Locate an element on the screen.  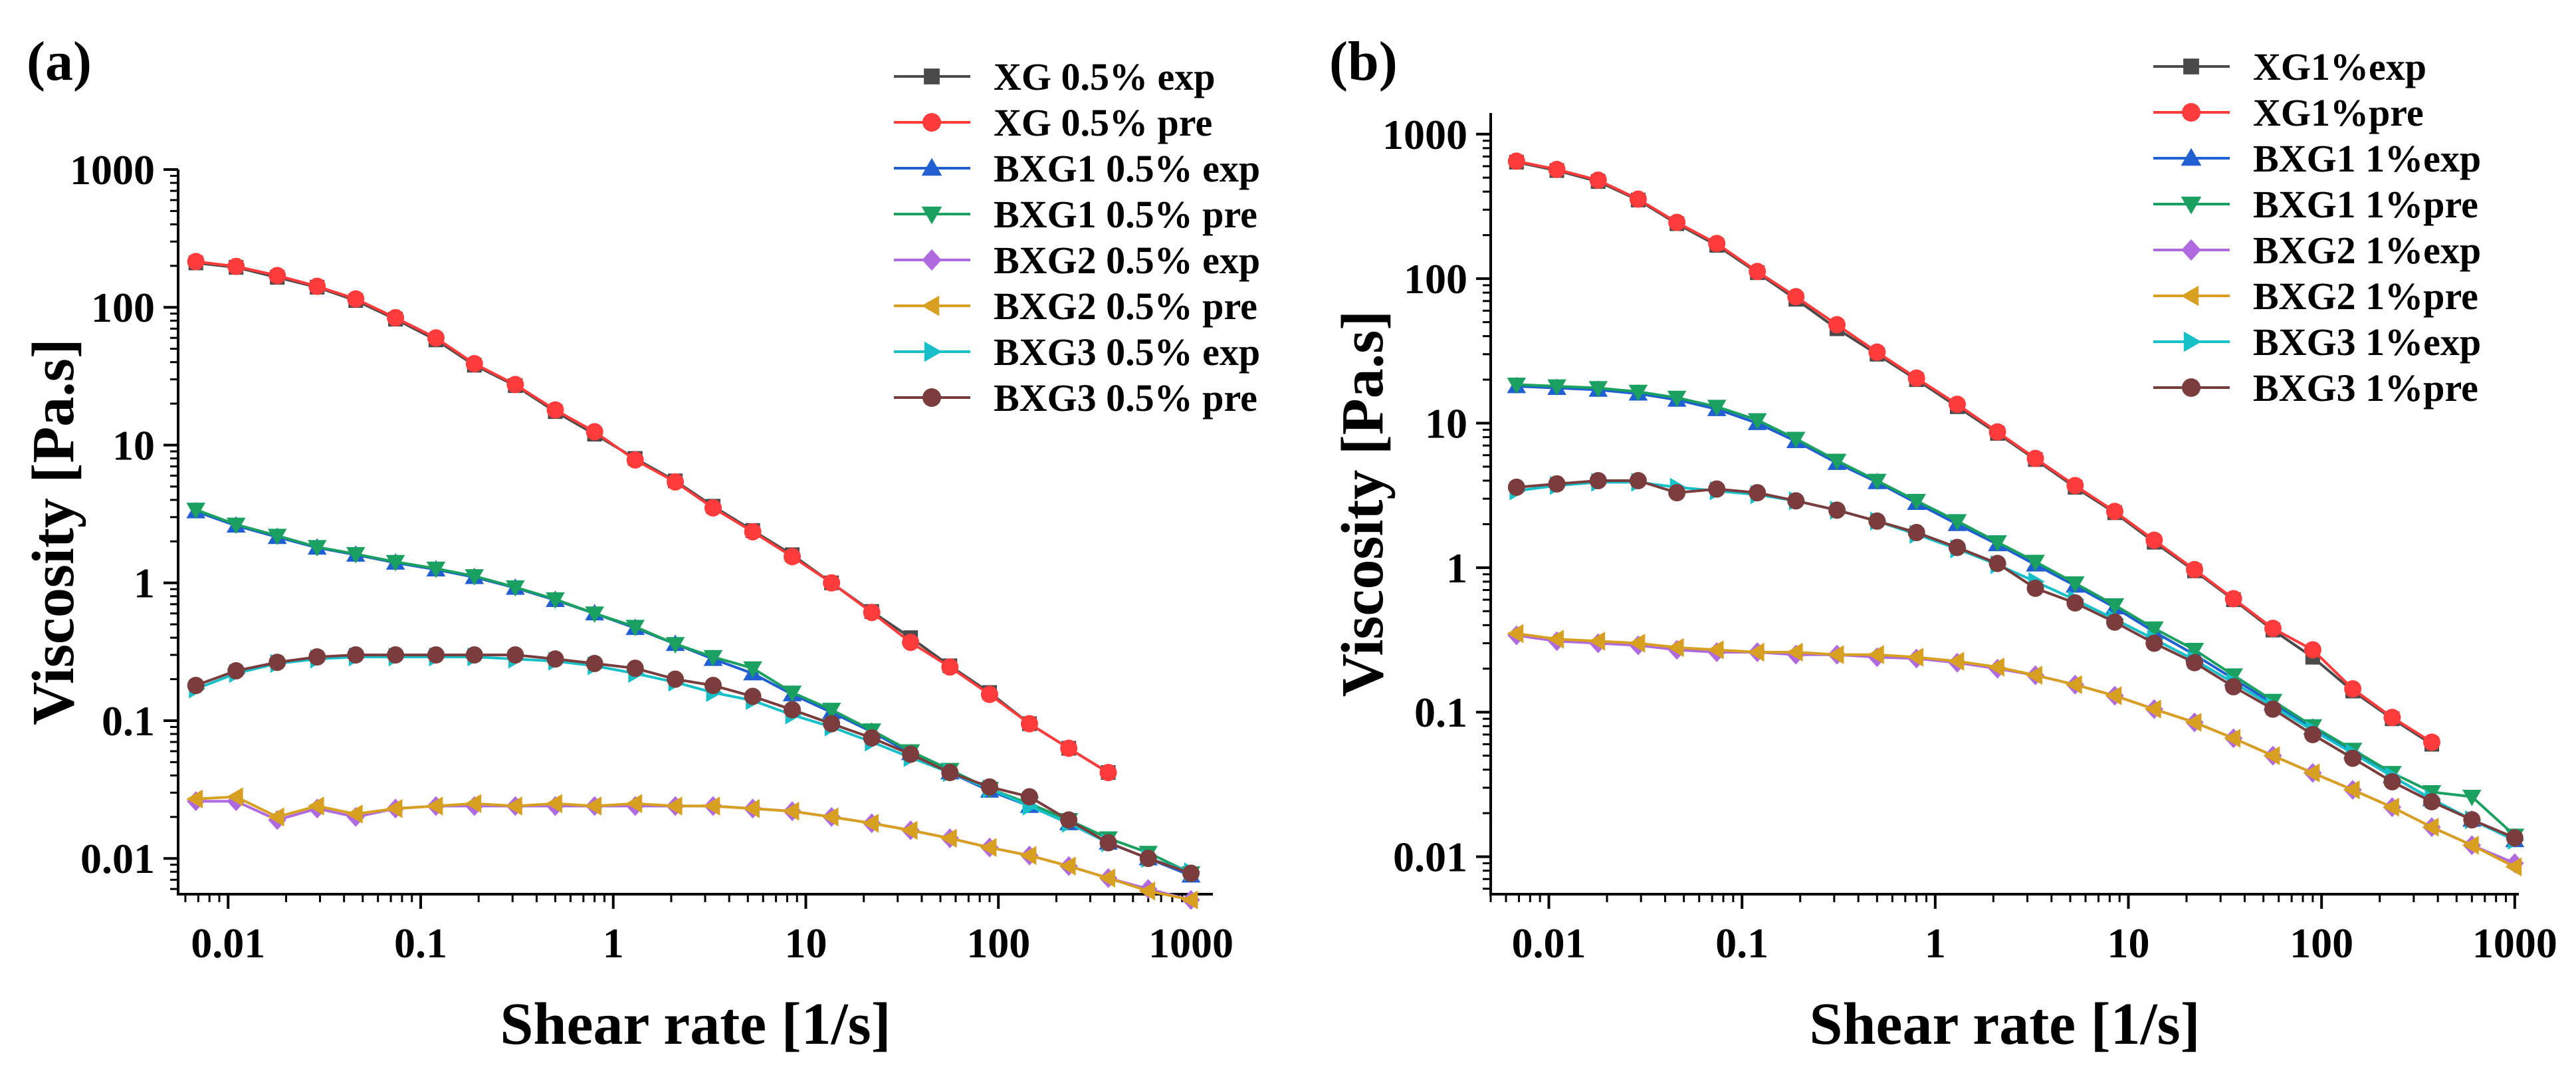
legend-label: BXG3 0.5% exp is located at coordinates (1127, 352).